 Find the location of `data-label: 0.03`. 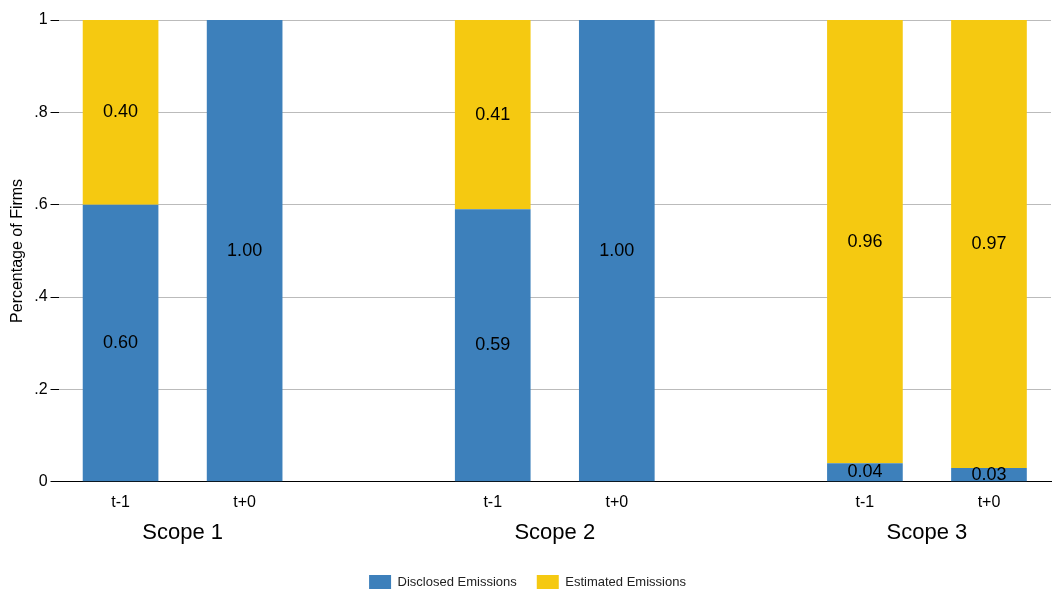

data-label: 0.03 is located at coordinates (989, 473).